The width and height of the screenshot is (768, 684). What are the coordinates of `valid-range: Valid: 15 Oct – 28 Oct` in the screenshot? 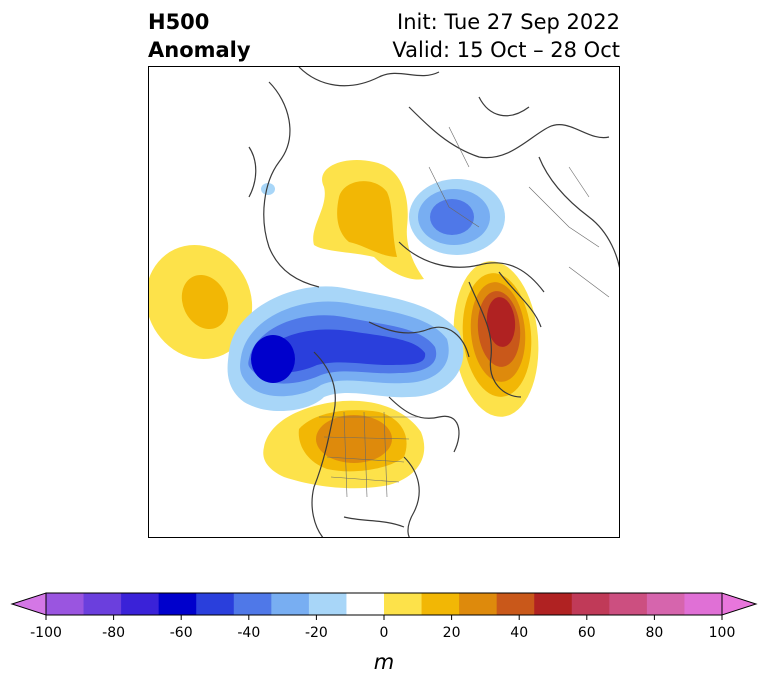 It's located at (506, 50).